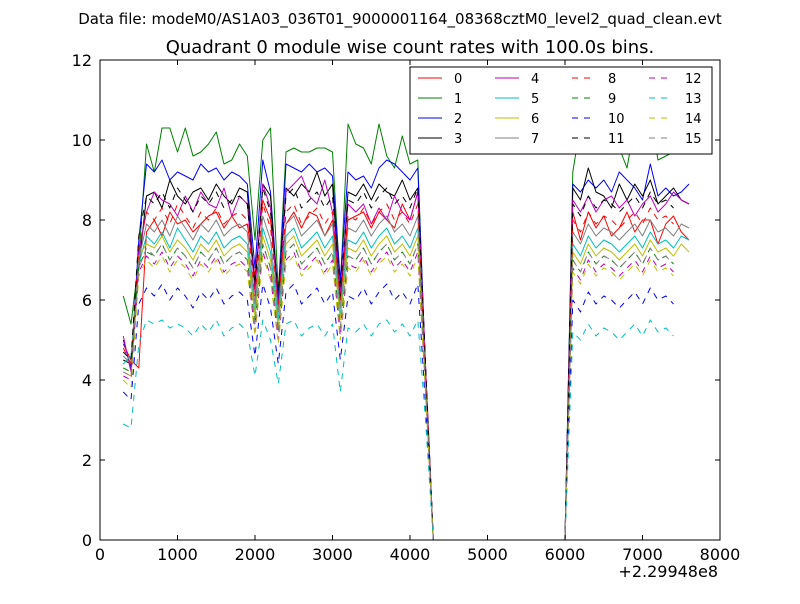 This screenshot has height=604, width=800. I want to click on legend-label-14: 14, so click(693, 119).